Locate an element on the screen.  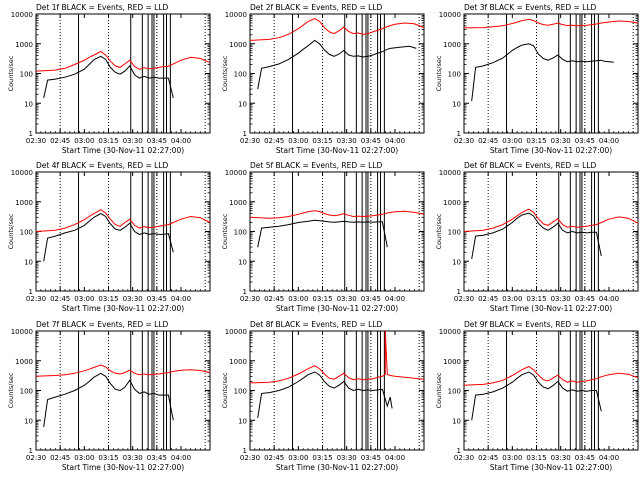
chart-title: Det 5f BLACK = Events, RED = LLD is located at coordinates (316, 165).